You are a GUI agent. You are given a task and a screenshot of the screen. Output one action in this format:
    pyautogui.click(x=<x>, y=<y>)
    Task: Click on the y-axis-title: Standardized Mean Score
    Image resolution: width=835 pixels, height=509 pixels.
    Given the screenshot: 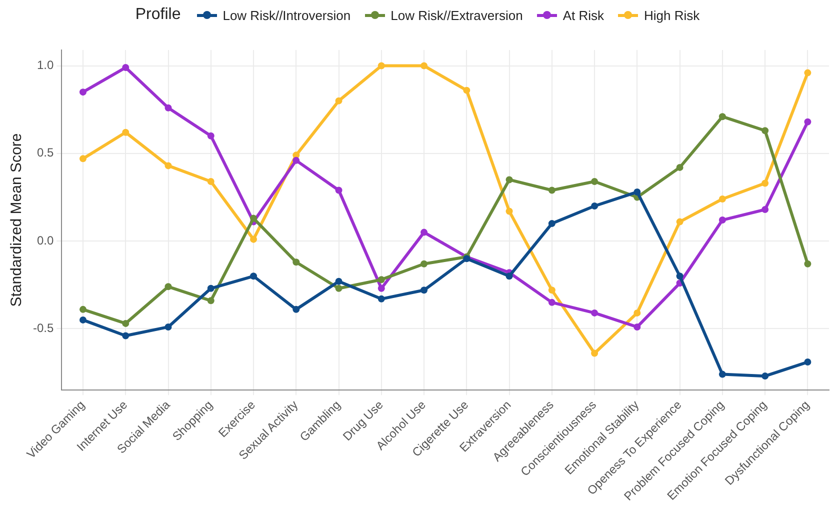 What is the action you would take?
    pyautogui.click(x=17, y=220)
    